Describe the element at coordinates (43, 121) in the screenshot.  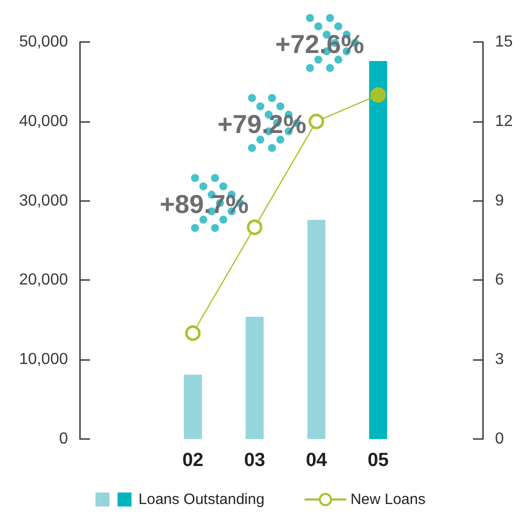
I see `y-tick-label: 40,000` at that location.